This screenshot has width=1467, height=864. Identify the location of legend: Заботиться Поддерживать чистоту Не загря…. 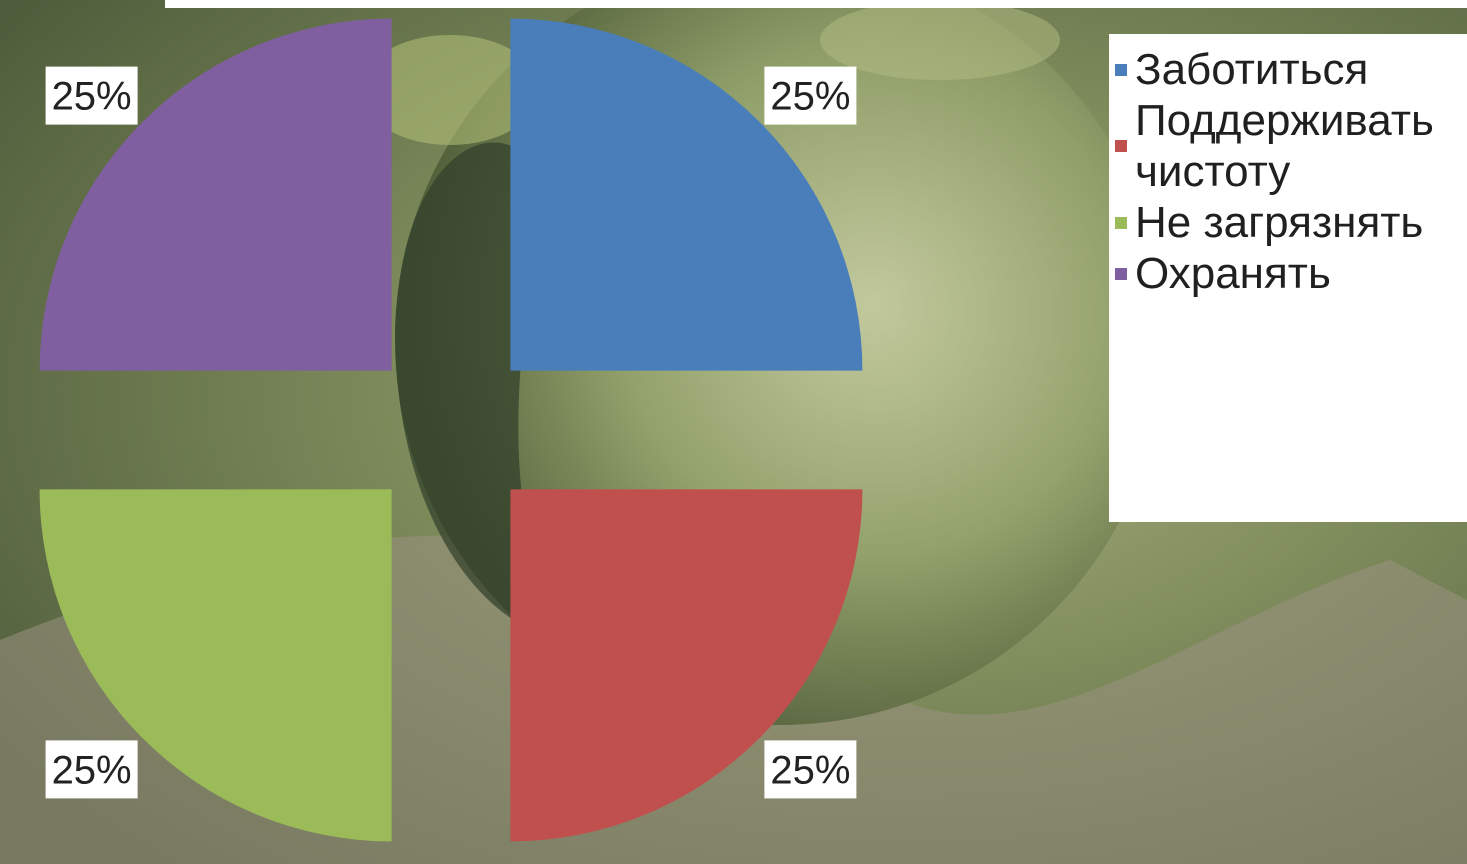
(1288, 278).